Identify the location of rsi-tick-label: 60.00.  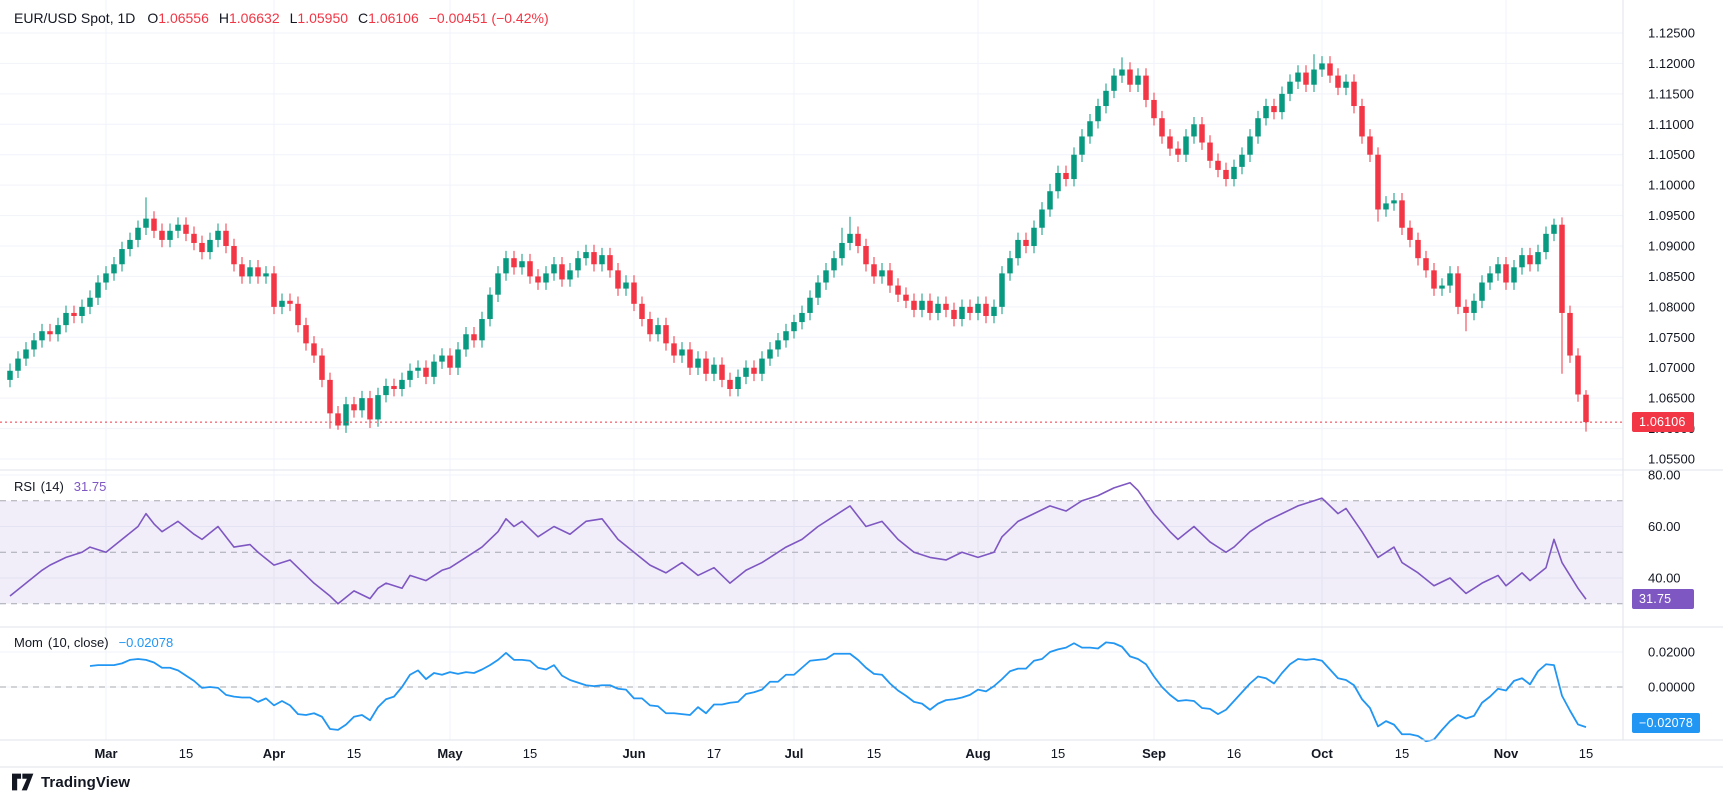
(1664, 526).